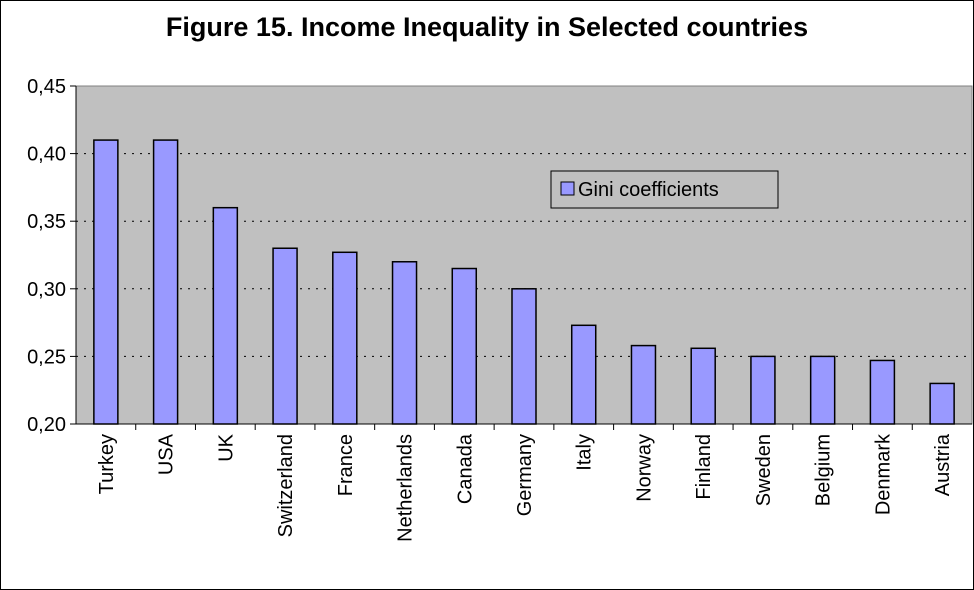 This screenshot has height=590, width=974. Describe the element at coordinates (46, 290) in the screenshot. I see `y-tick-label: 0,30` at that location.